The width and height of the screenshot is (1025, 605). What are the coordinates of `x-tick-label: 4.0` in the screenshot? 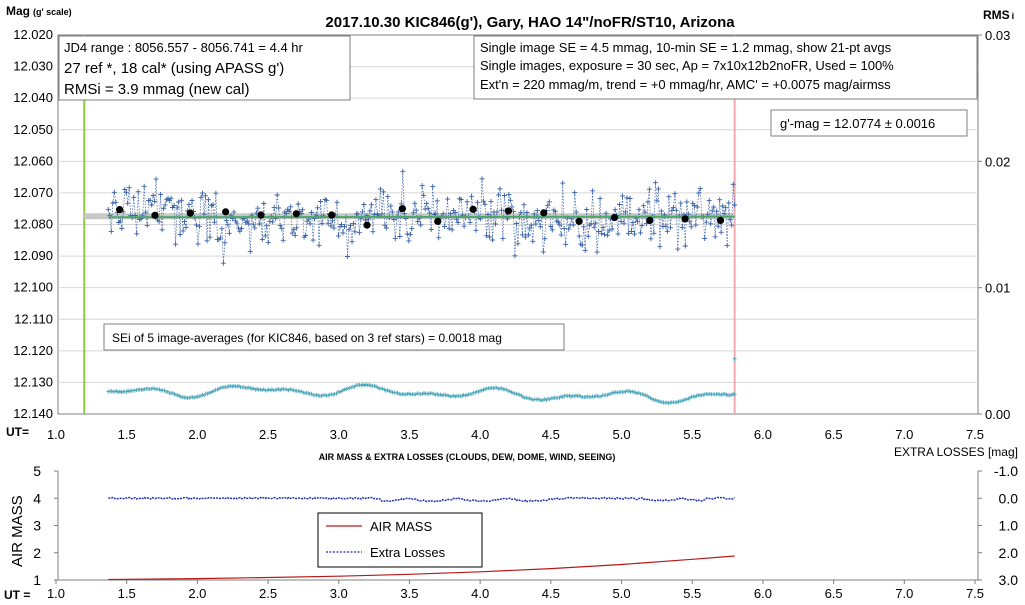 It's located at (480, 434).